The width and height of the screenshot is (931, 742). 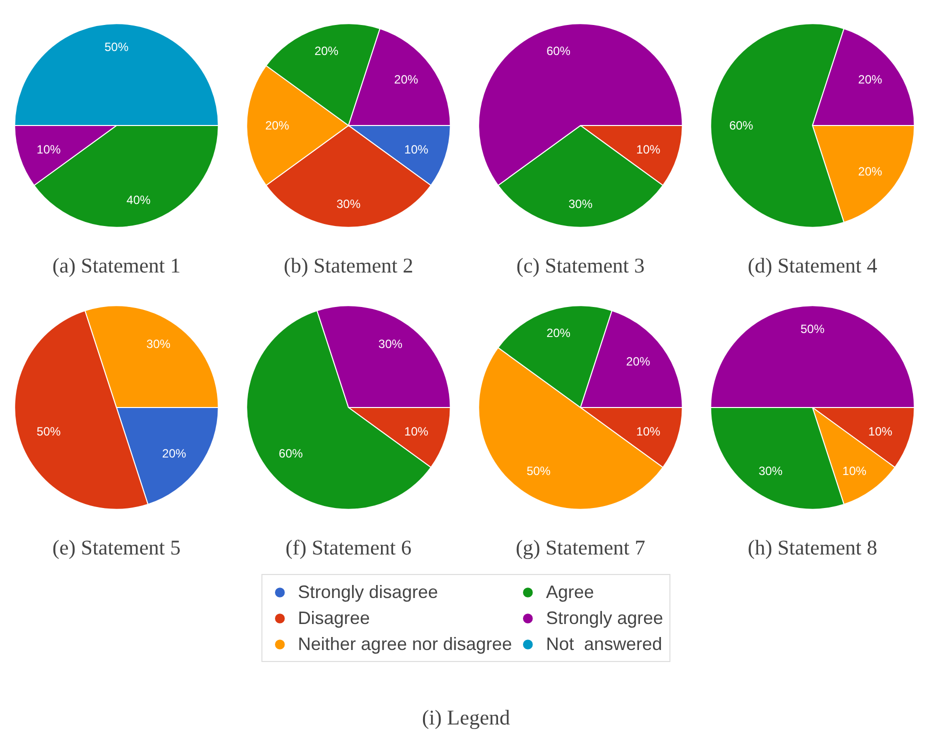 I want to click on text: (d) Statement 4, so click(x=813, y=266).